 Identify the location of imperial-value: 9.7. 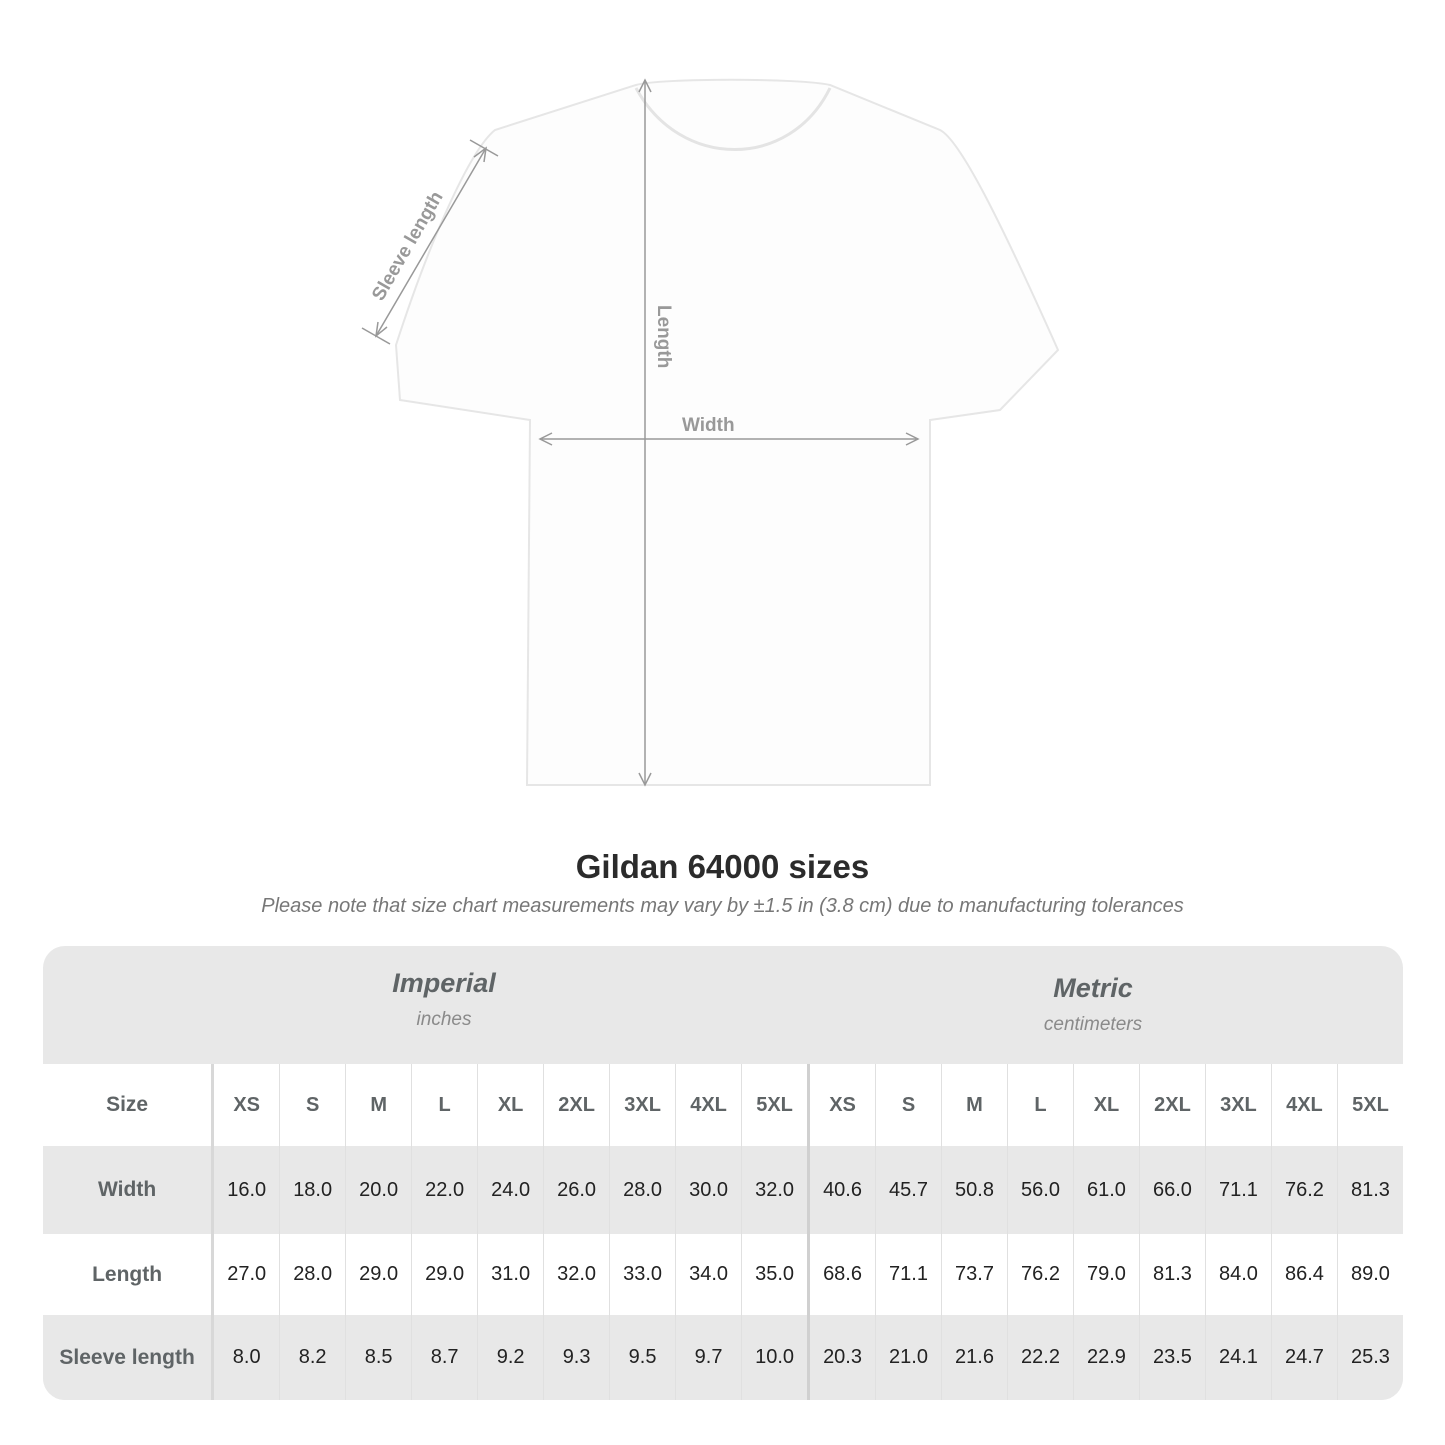
(708, 1357).